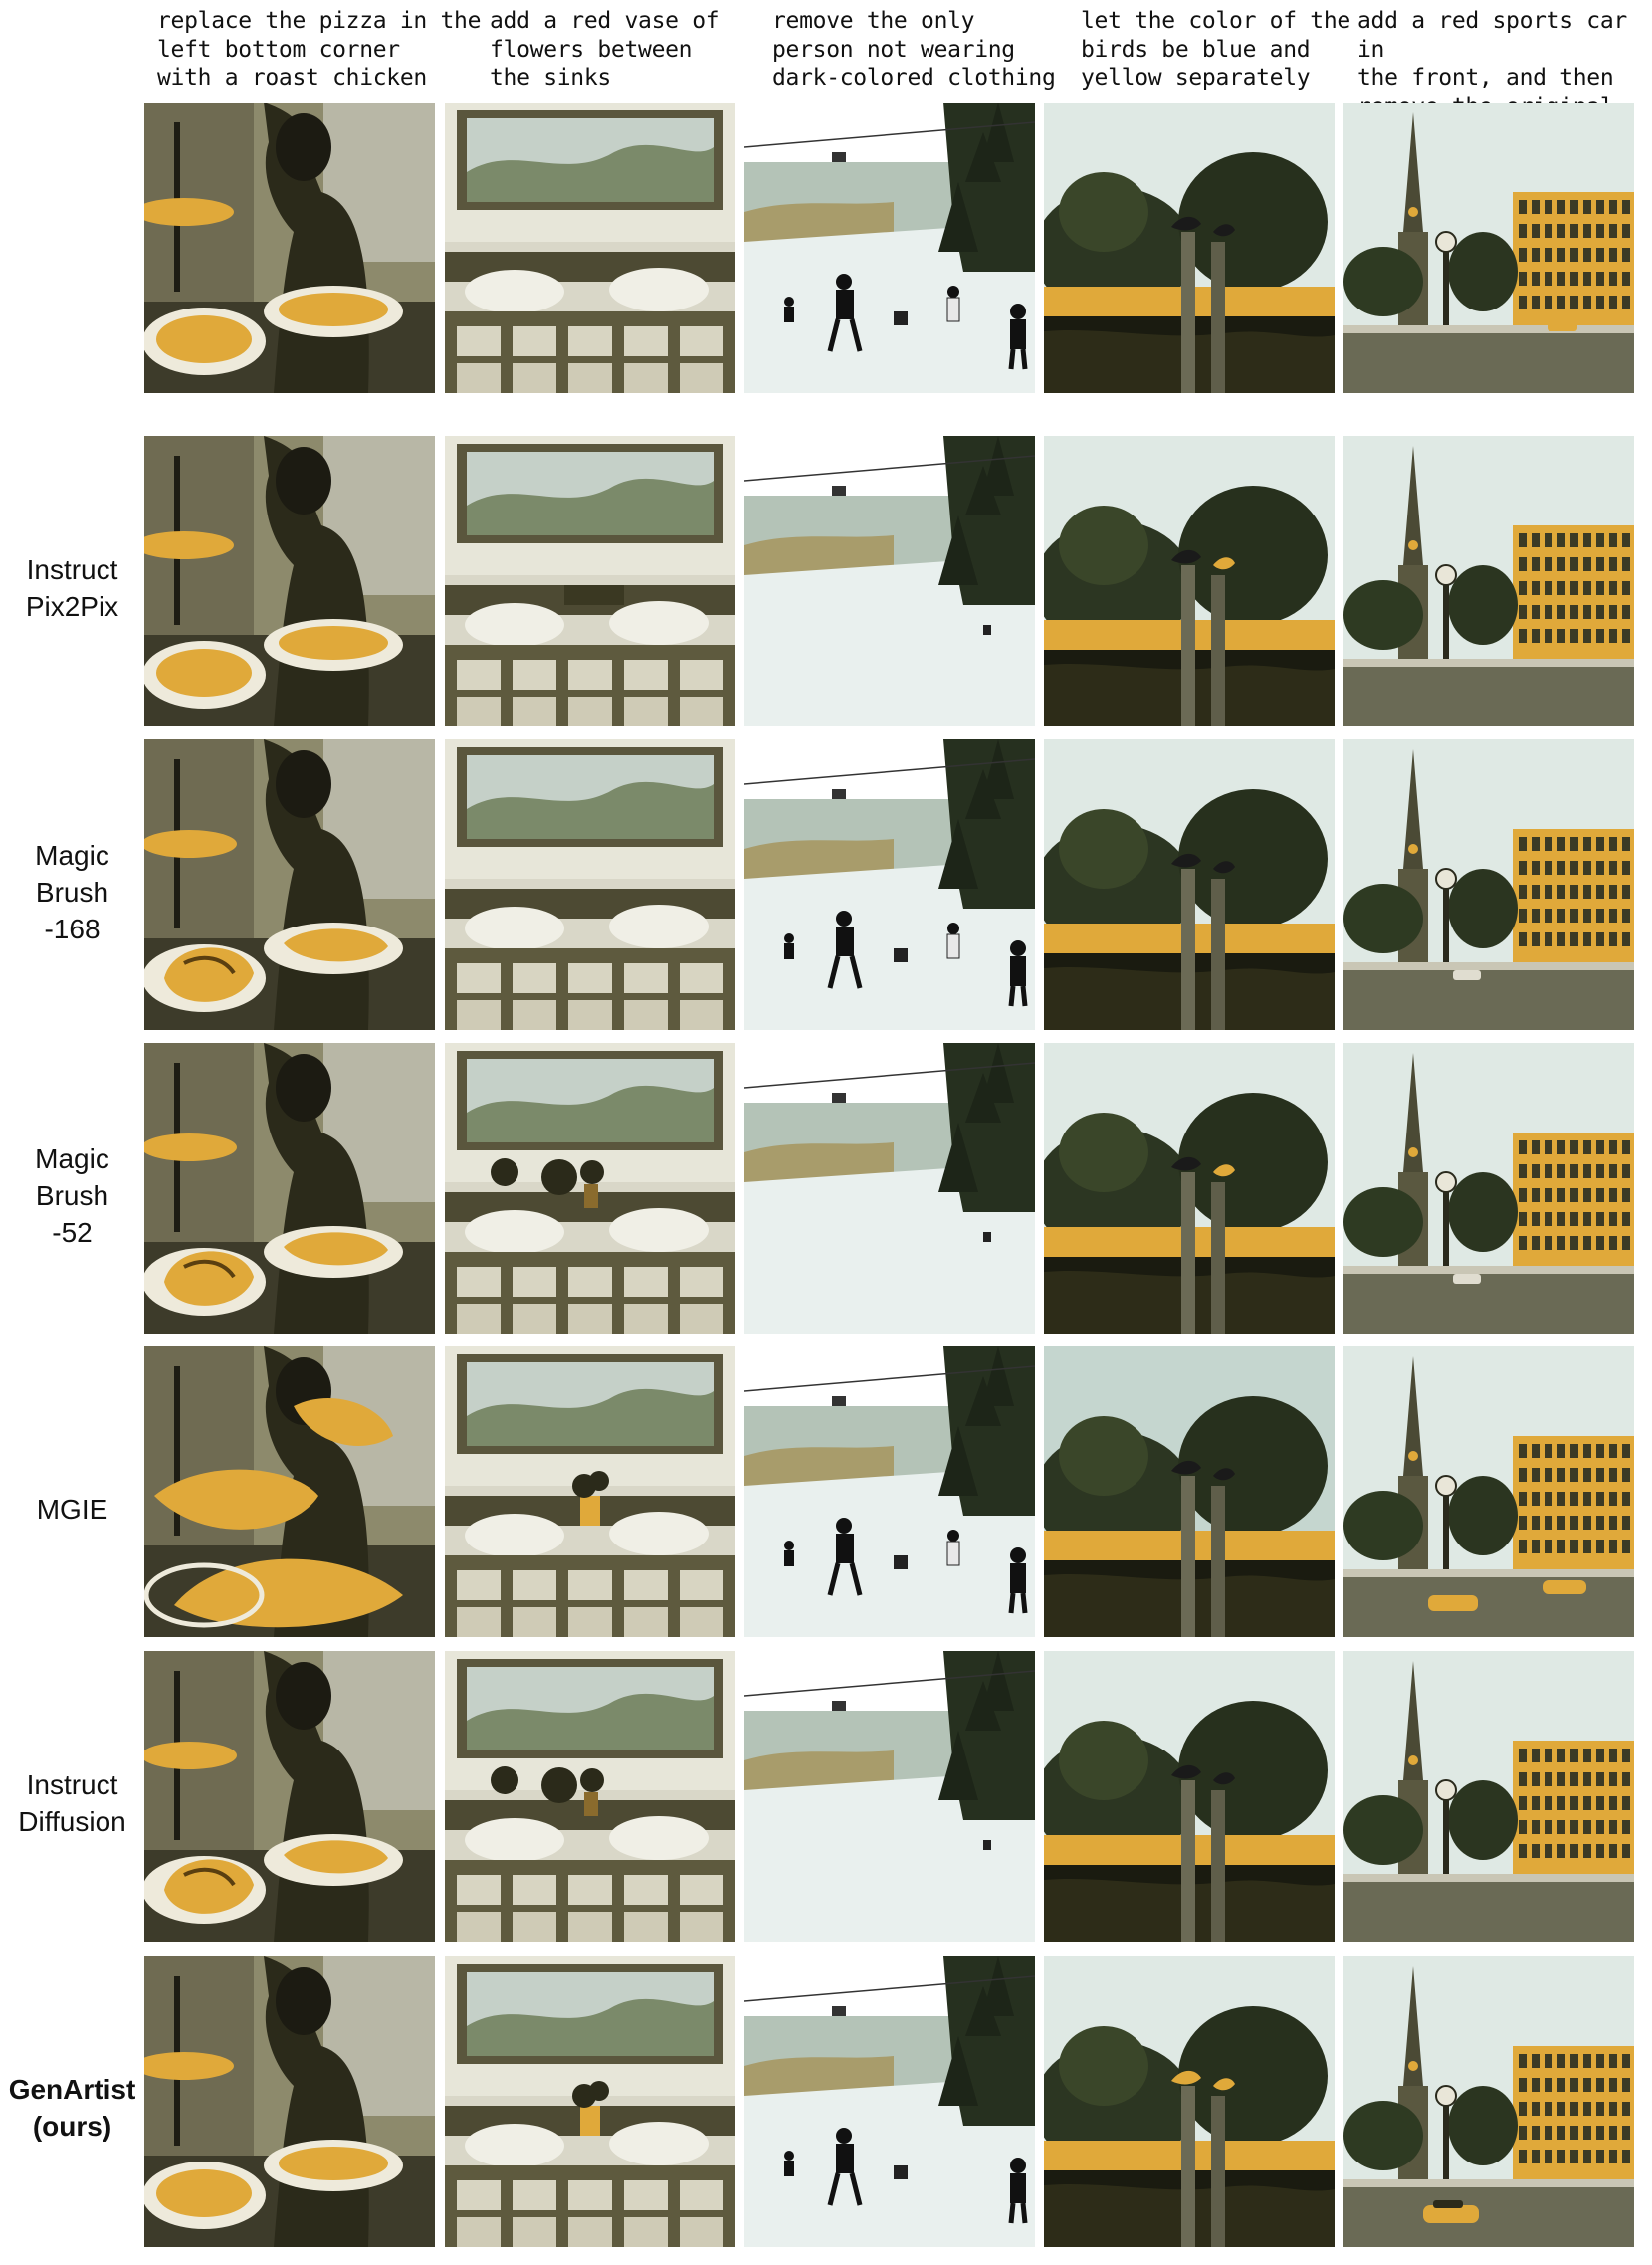  I want to click on image-magicbrush168-birds, so click(1189, 884).